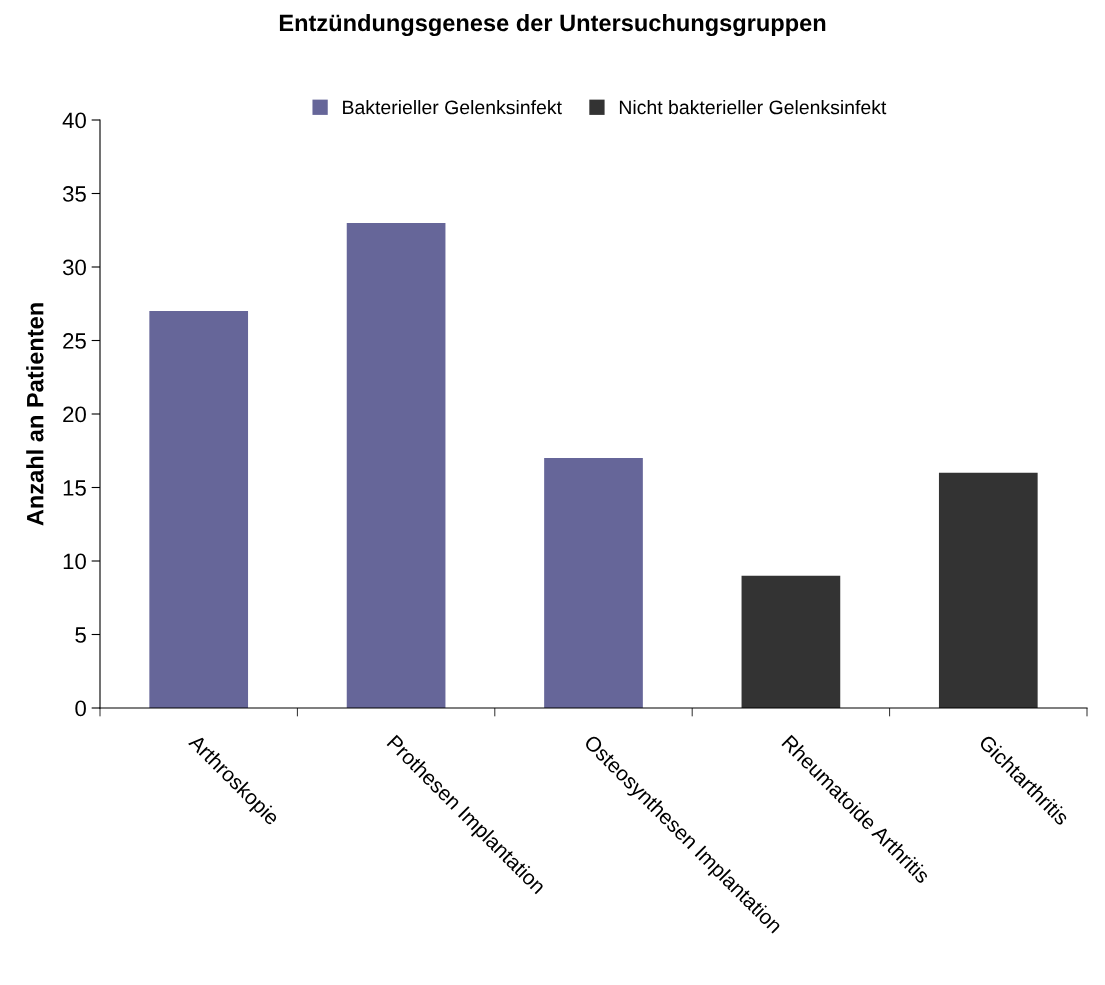  I want to click on legend-label: Bakterieller Gelenksinfekt, so click(452, 107).